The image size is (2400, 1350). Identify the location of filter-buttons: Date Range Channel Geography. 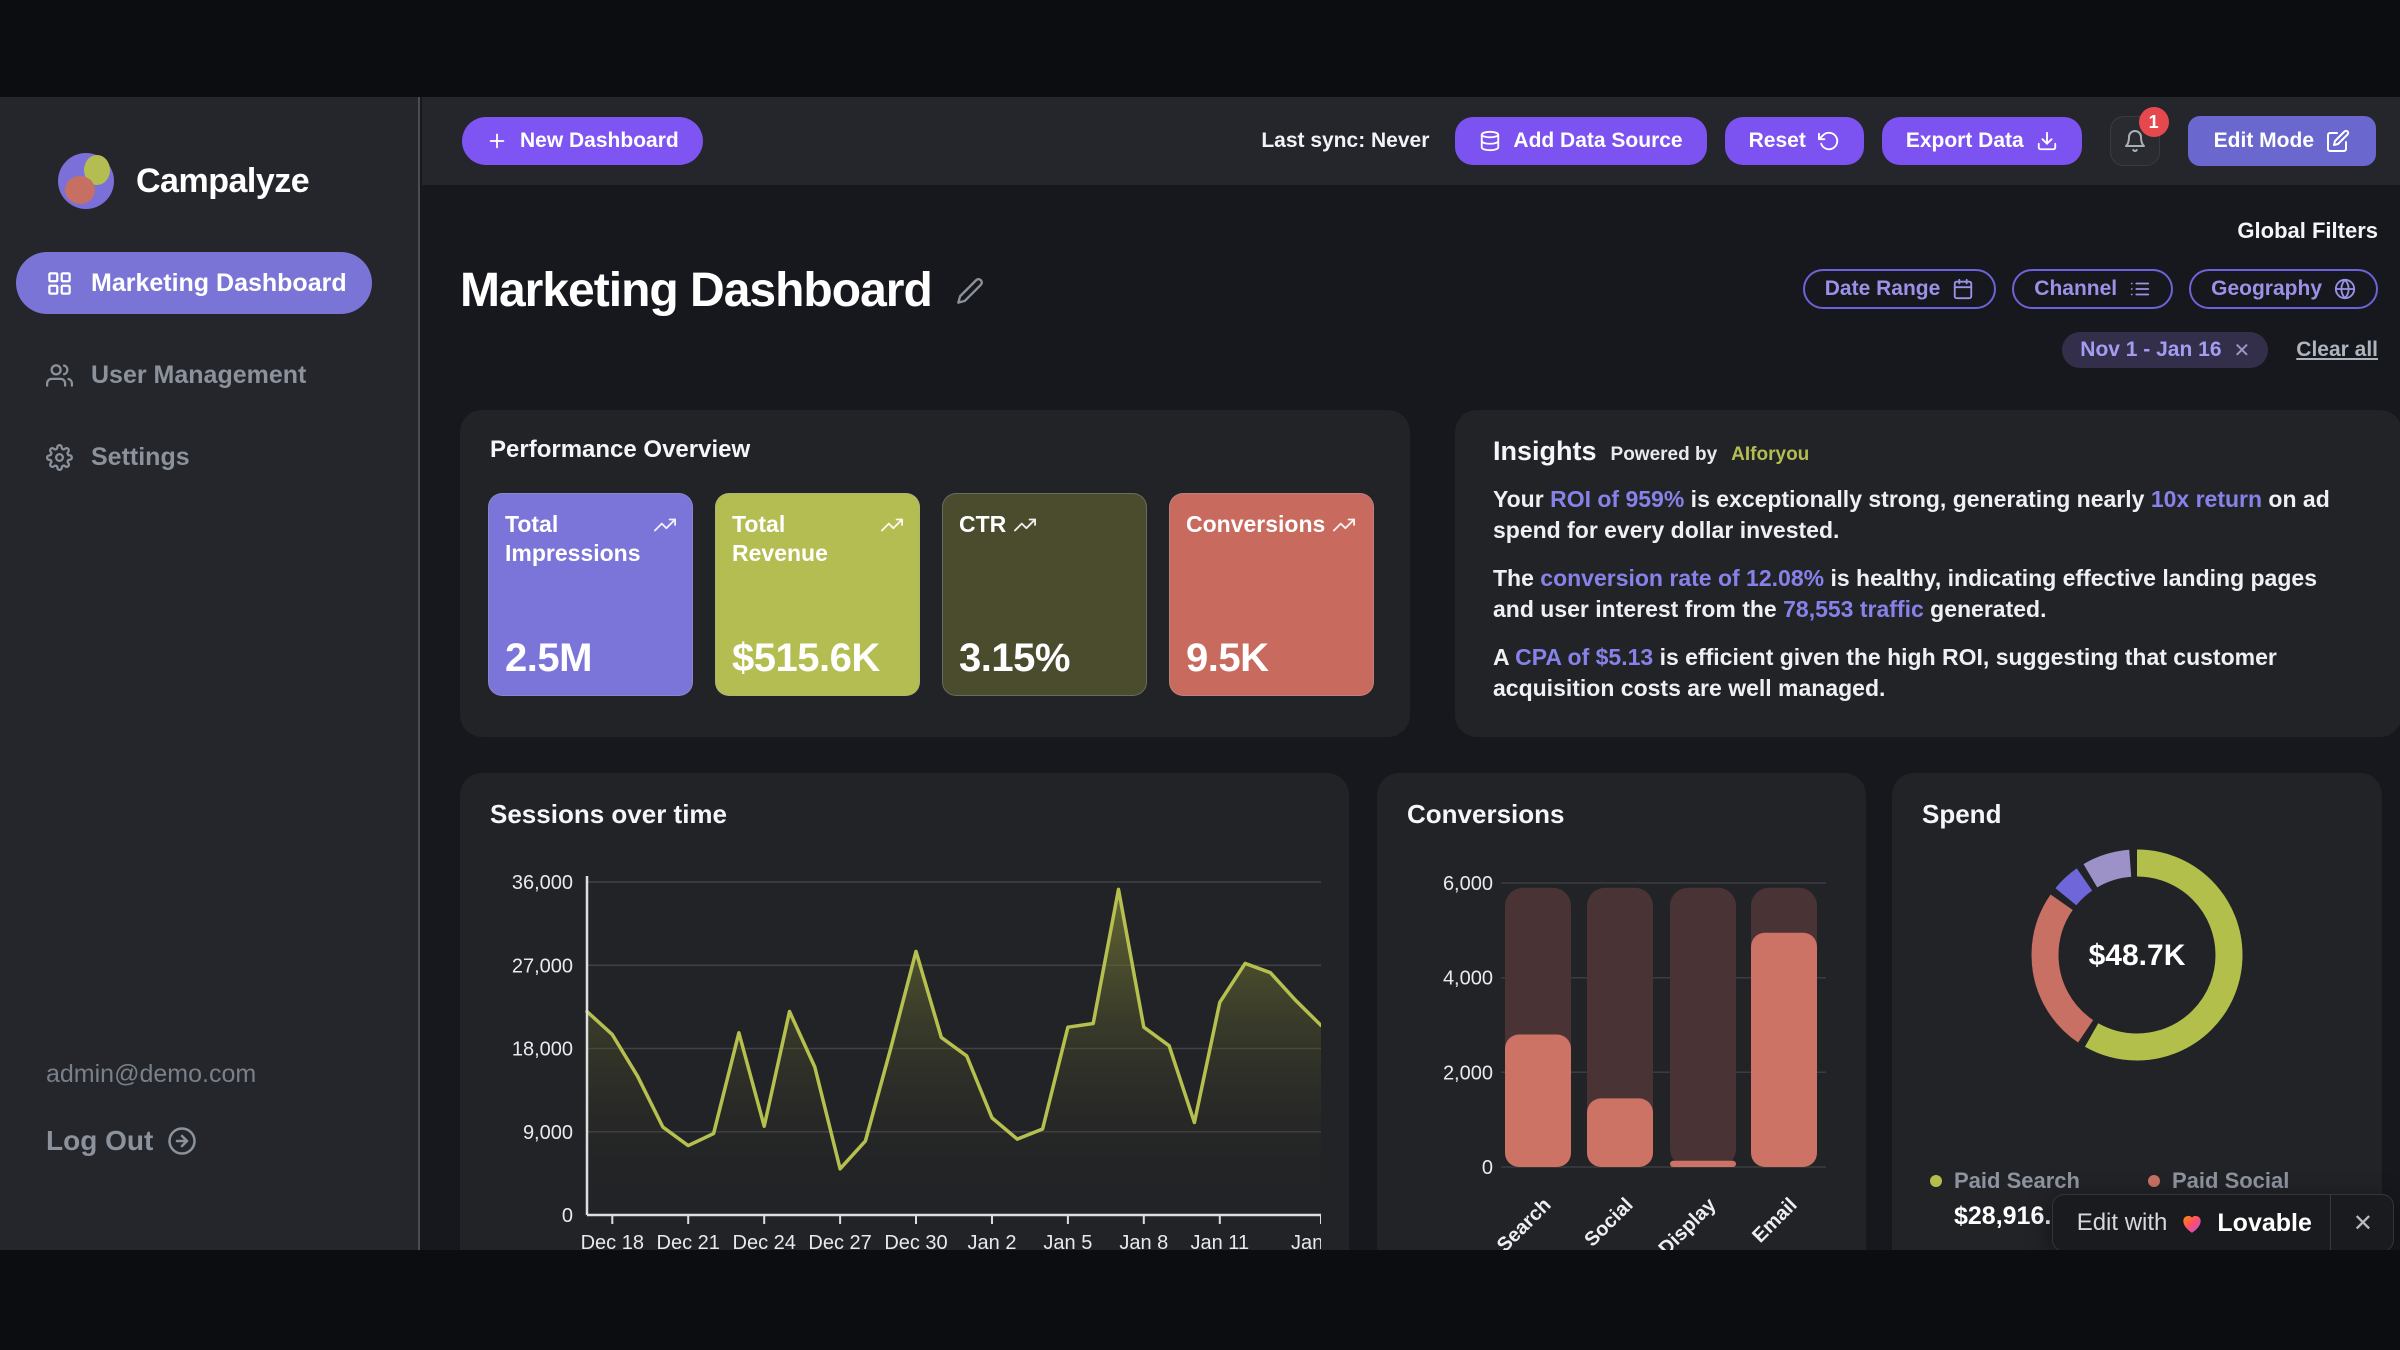
(2090, 289).